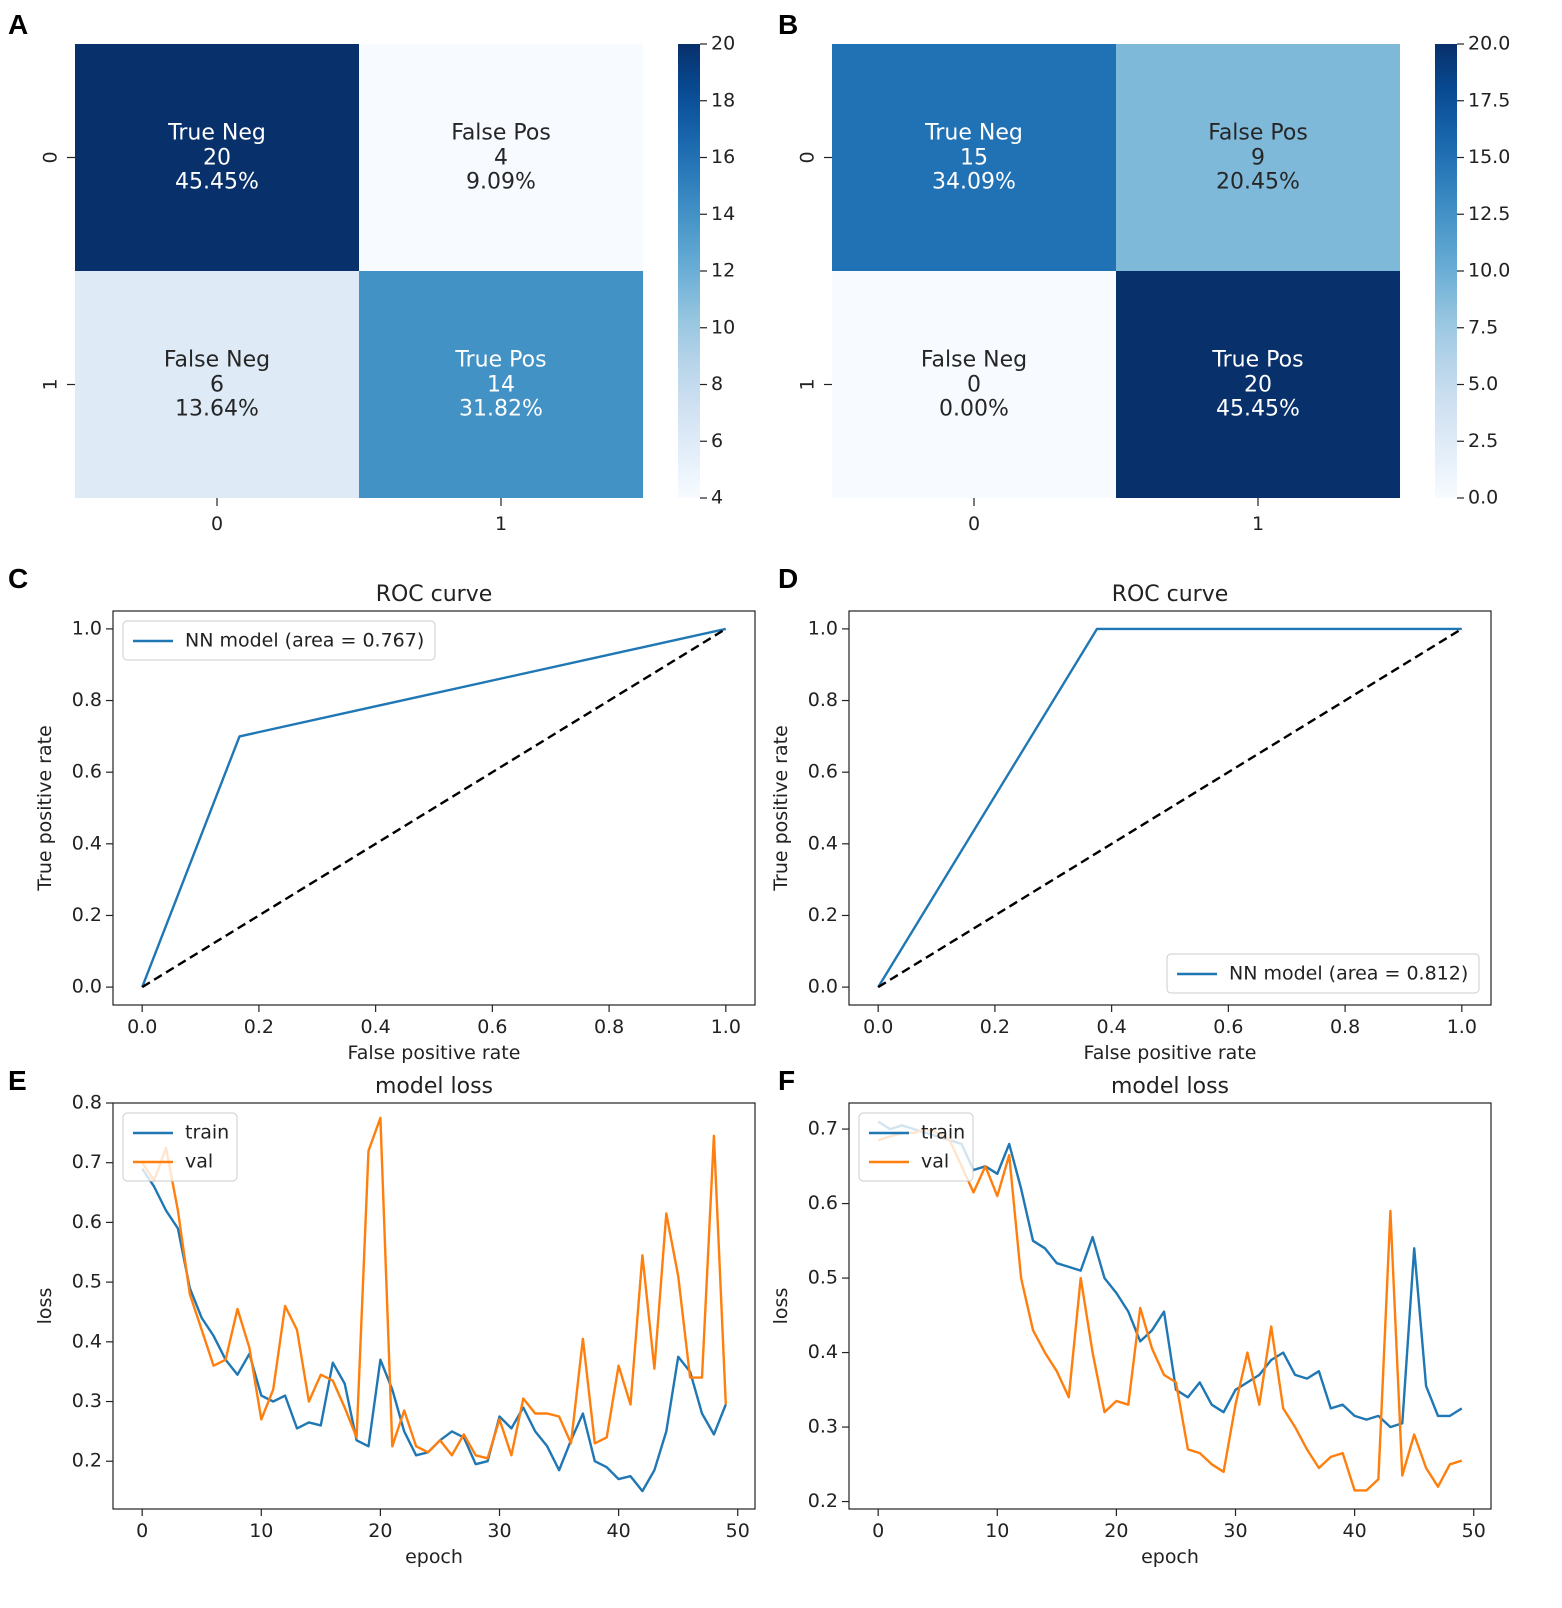 The width and height of the screenshot is (1562, 1608). Describe the element at coordinates (723, 44) in the screenshot. I see `colorbar-tick-label: 20` at that location.